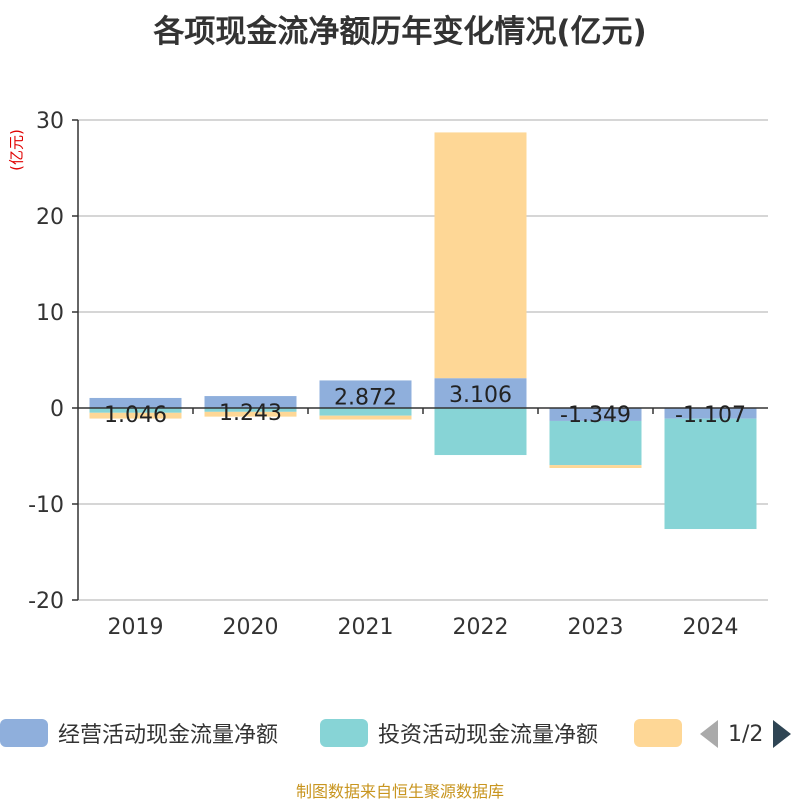 This screenshot has height=802, width=800. Describe the element at coordinates (596, 627) in the screenshot. I see `x-tick-label: 2023` at that location.